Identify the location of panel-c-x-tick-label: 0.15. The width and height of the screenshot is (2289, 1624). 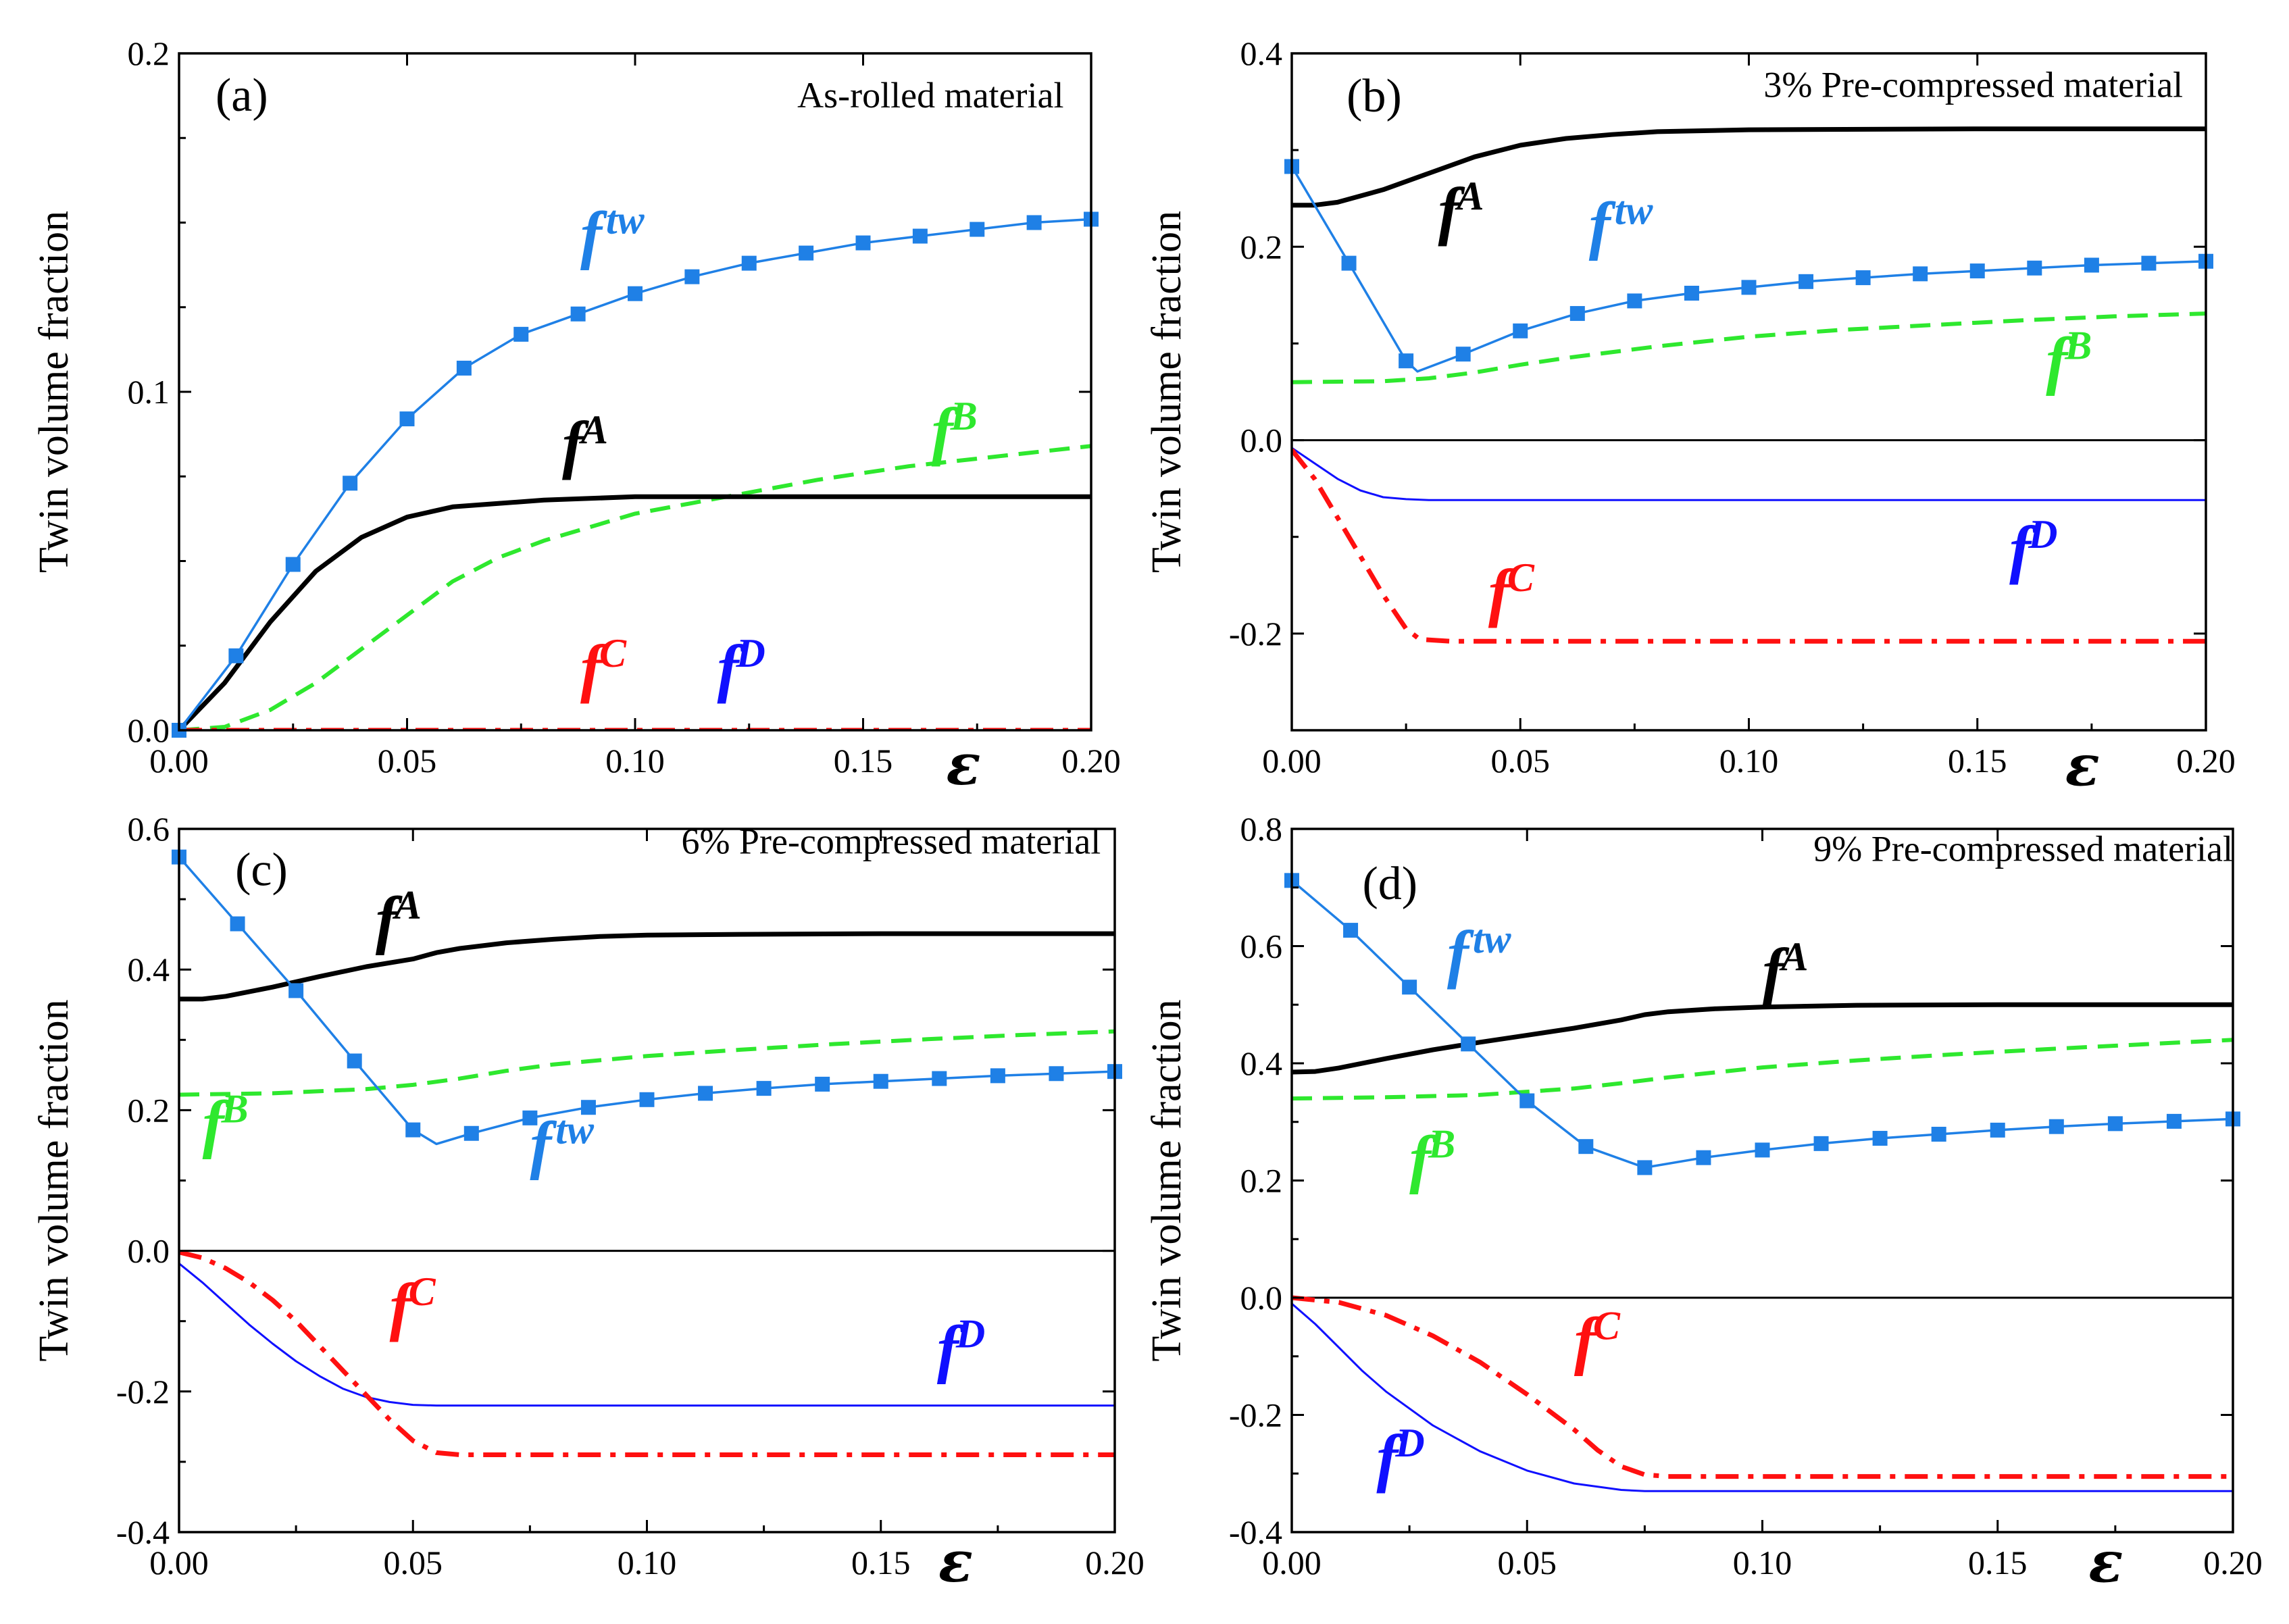
(881, 1562).